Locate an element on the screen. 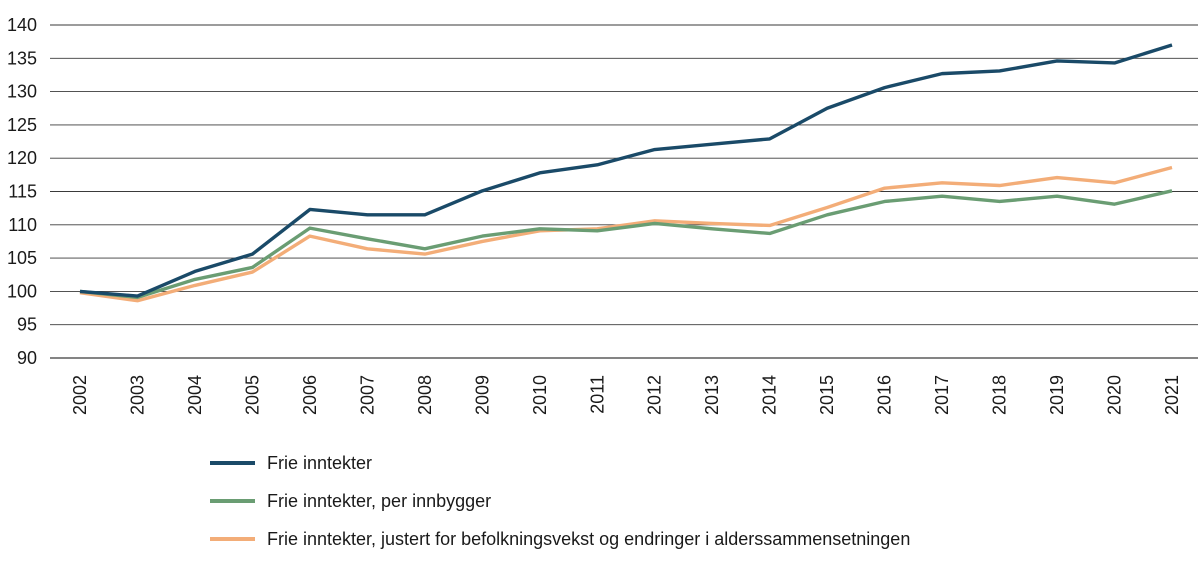  x-tick-label: 2005 is located at coordinates (252, 395).